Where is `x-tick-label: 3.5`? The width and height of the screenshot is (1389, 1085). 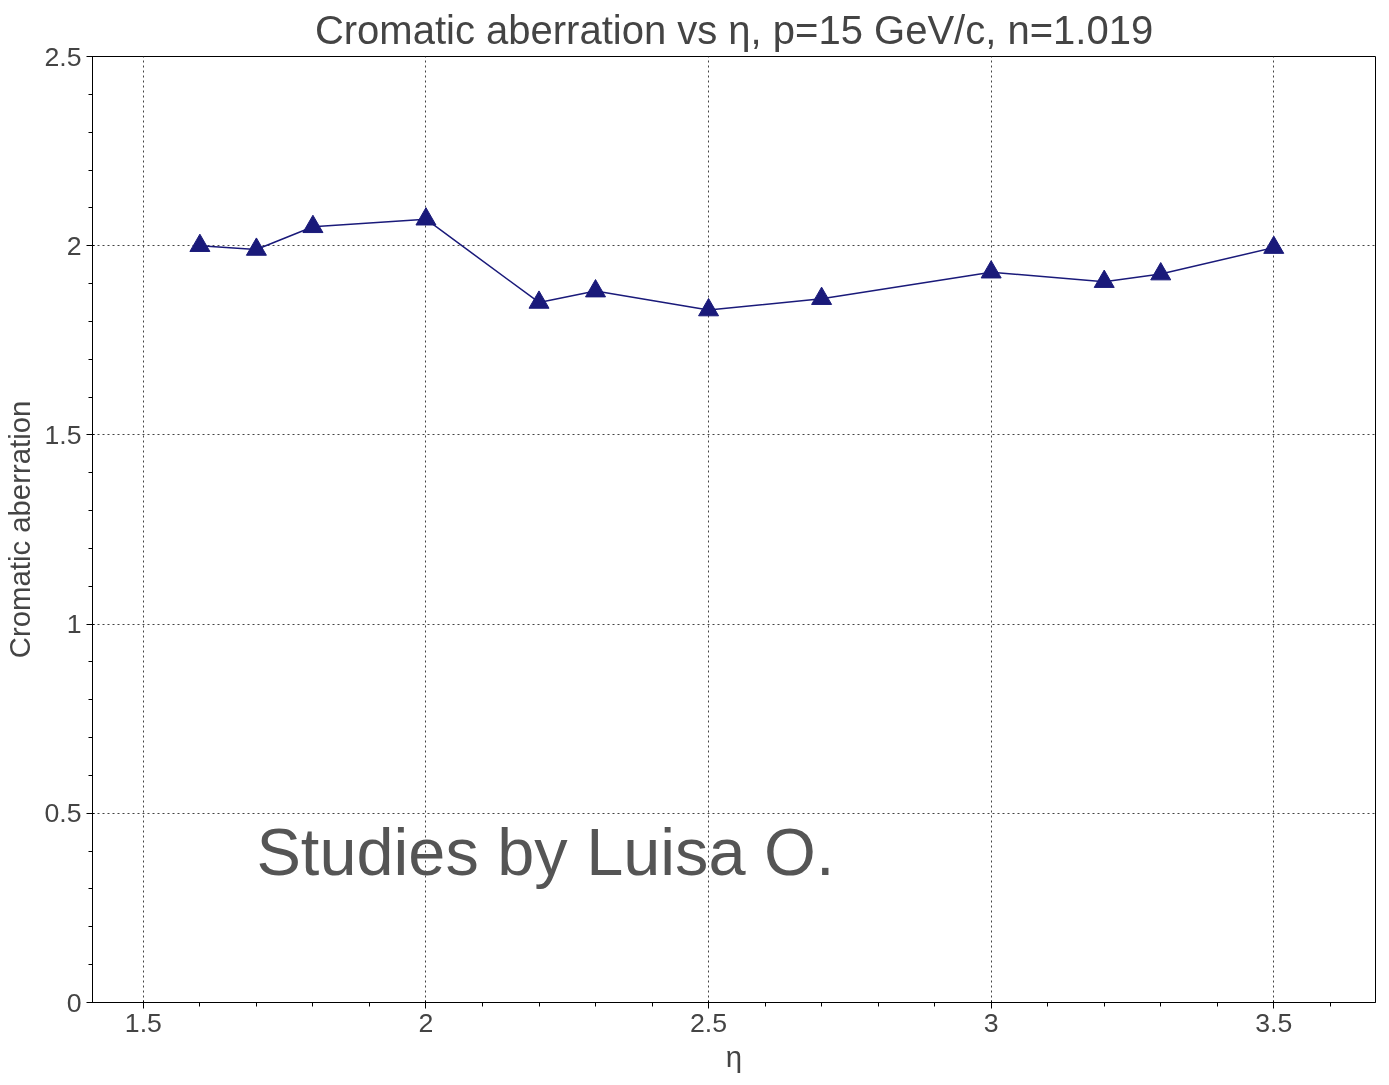 x-tick-label: 3.5 is located at coordinates (1274, 1022).